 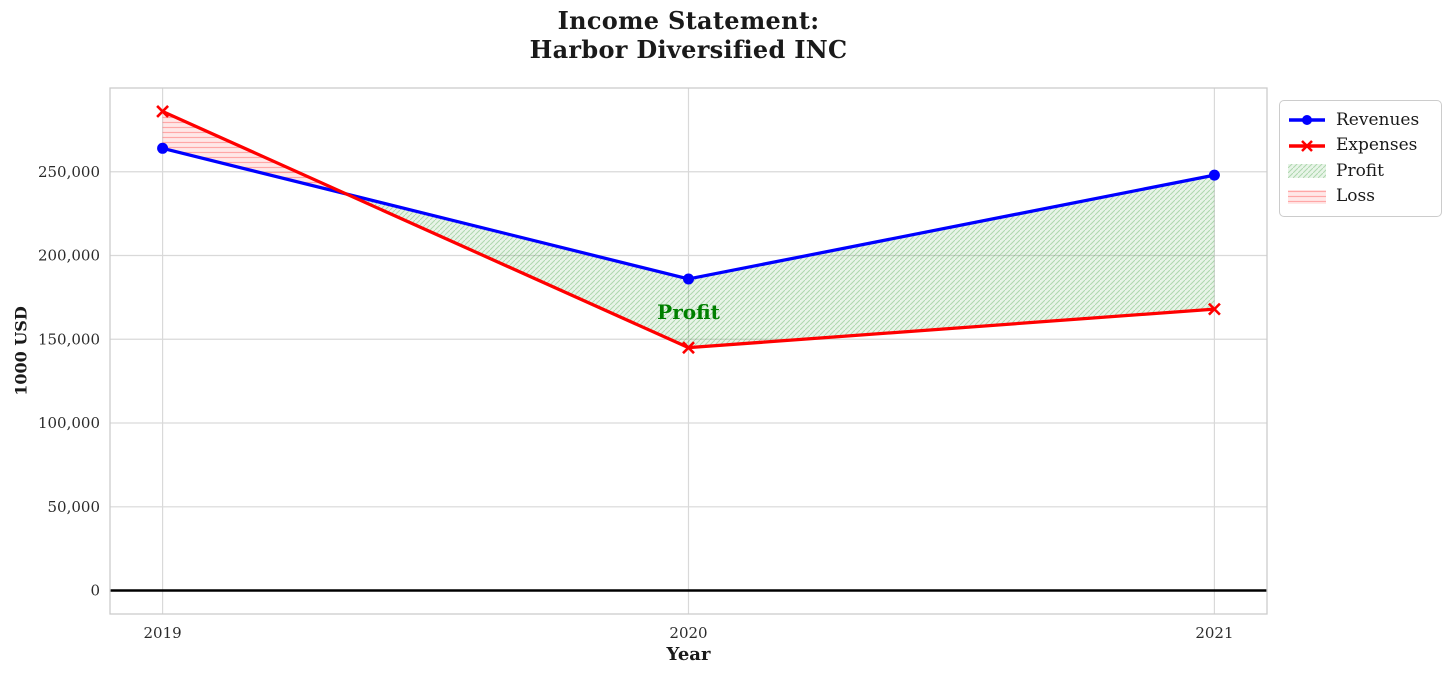 I want to click on x-tick-label: 2020, so click(x=688, y=633).